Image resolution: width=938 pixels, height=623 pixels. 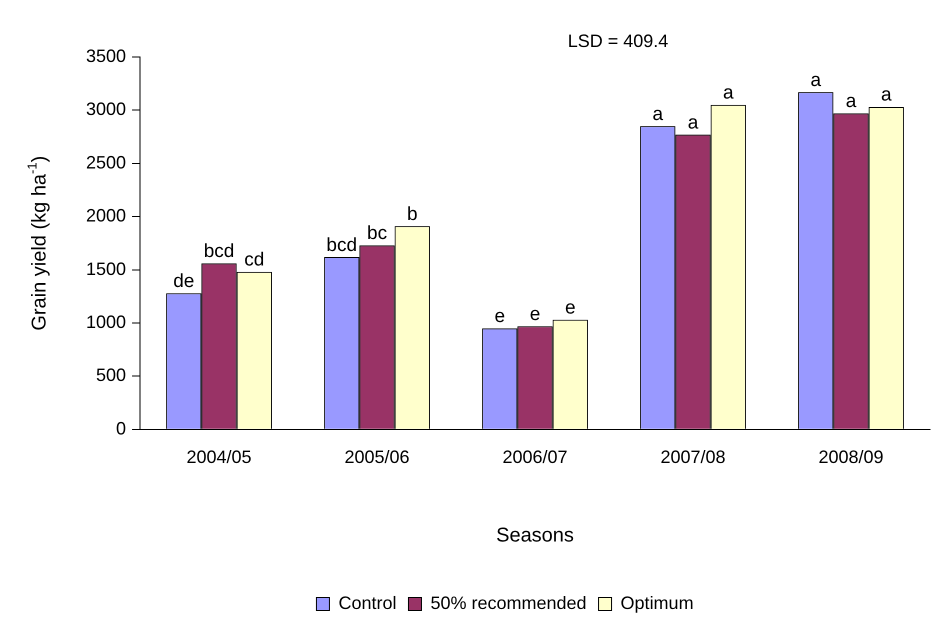 I want to click on legend-label: 50% recommended, so click(x=508, y=602).